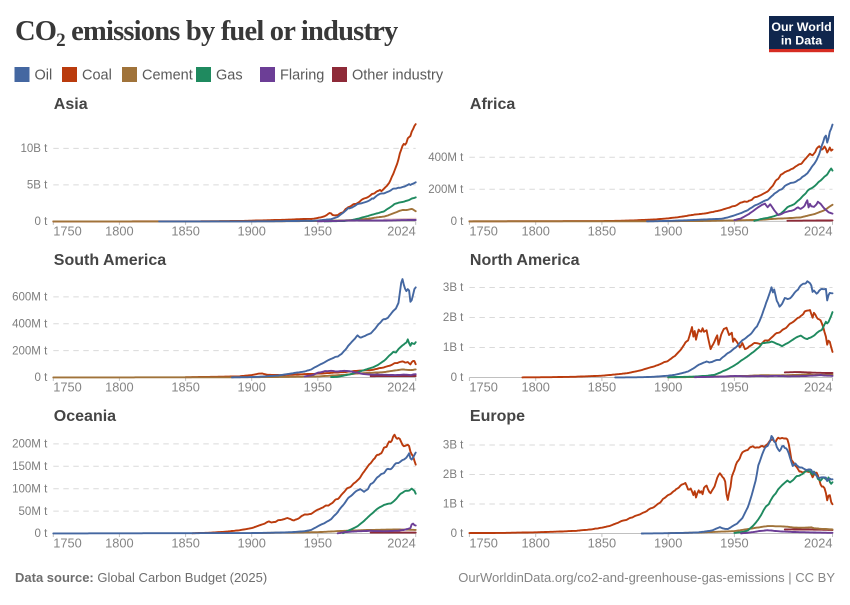 This screenshot has height=605, width=850. I want to click on svg-text: in Data, so click(801, 40).